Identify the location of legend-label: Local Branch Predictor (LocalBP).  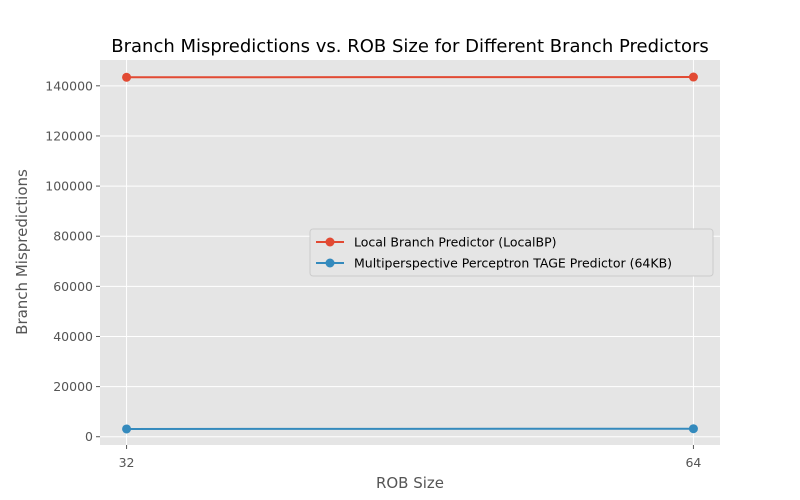
(455, 242).